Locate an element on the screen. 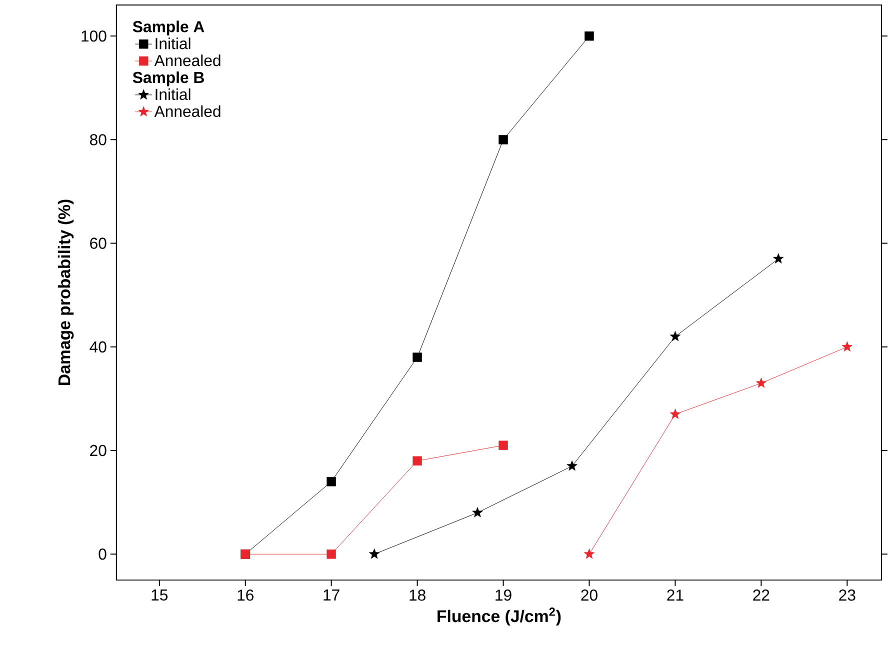  x-tick-label: 23 is located at coordinates (847, 595).